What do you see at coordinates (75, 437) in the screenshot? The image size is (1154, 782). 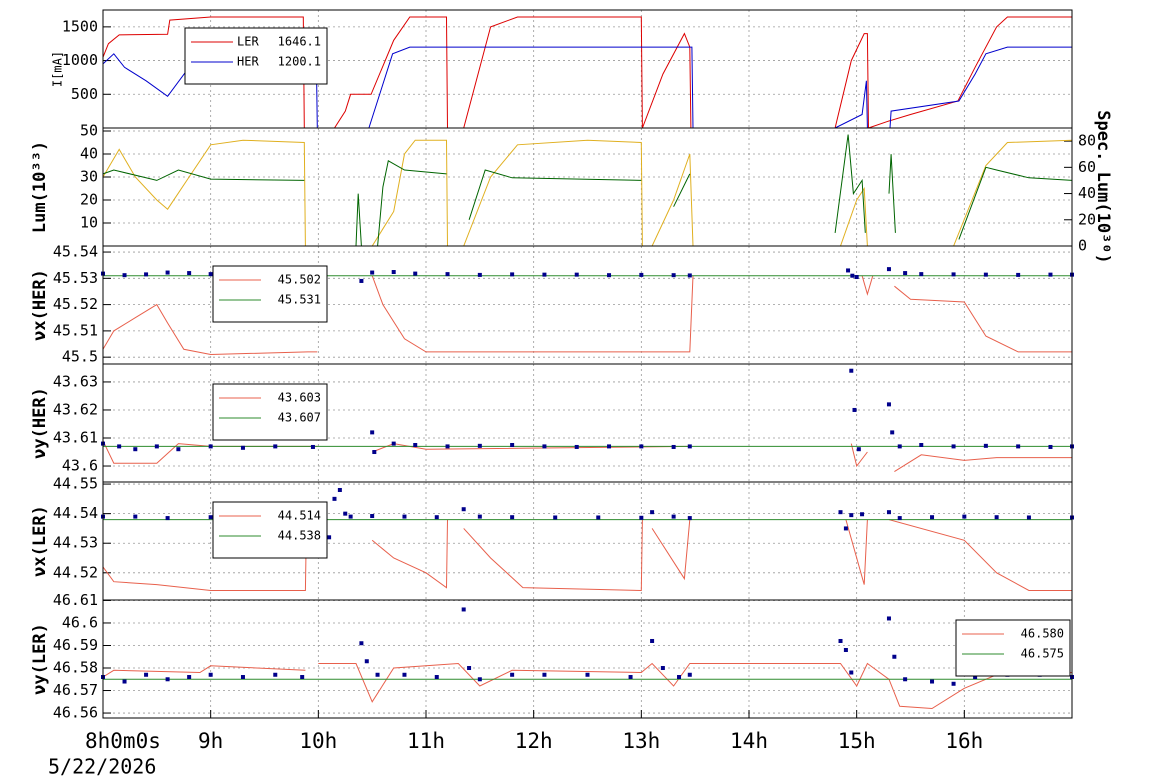 I see `y-tick-label: 43.61` at bounding box center [75, 437].